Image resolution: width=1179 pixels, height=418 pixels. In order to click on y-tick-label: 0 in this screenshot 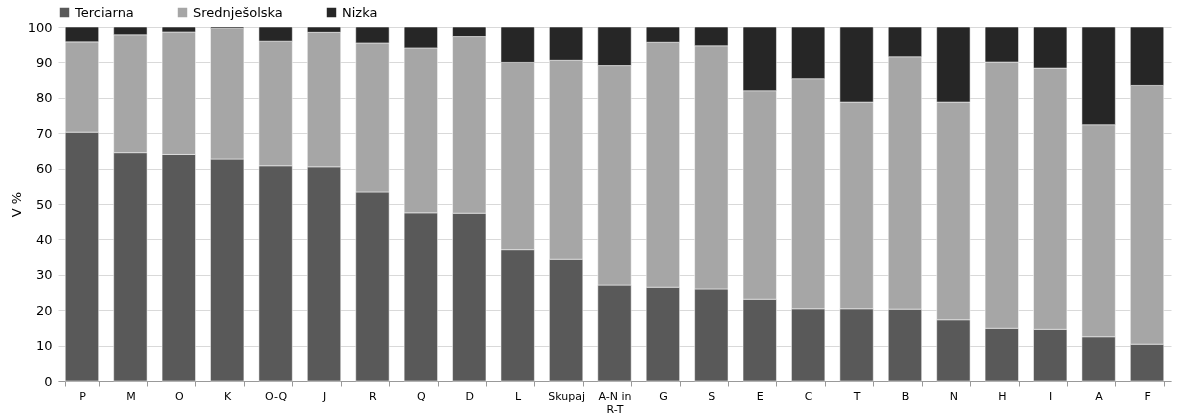, I will do `click(48, 381)`.